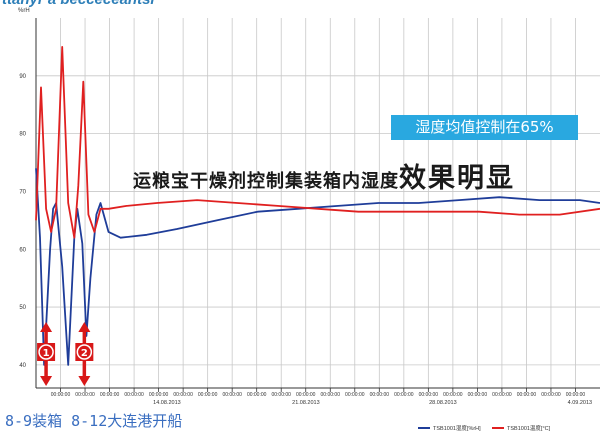 Image resolution: width=600 pixels, height=436 pixels. Describe the element at coordinates (22, 77) in the screenshot. I see `y-tick-label: 90` at that location.